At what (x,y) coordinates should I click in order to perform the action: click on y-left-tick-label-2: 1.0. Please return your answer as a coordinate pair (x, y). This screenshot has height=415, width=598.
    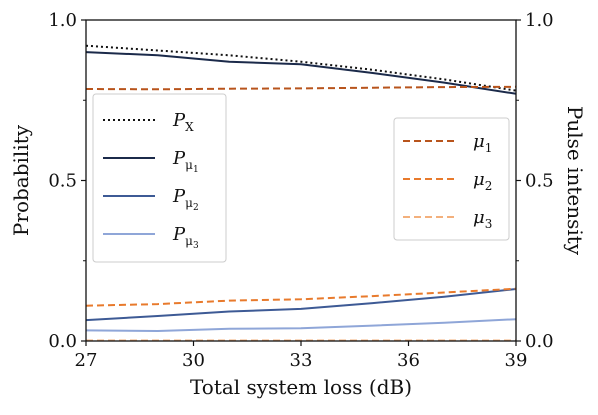
    Looking at the image, I should click on (62, 20).